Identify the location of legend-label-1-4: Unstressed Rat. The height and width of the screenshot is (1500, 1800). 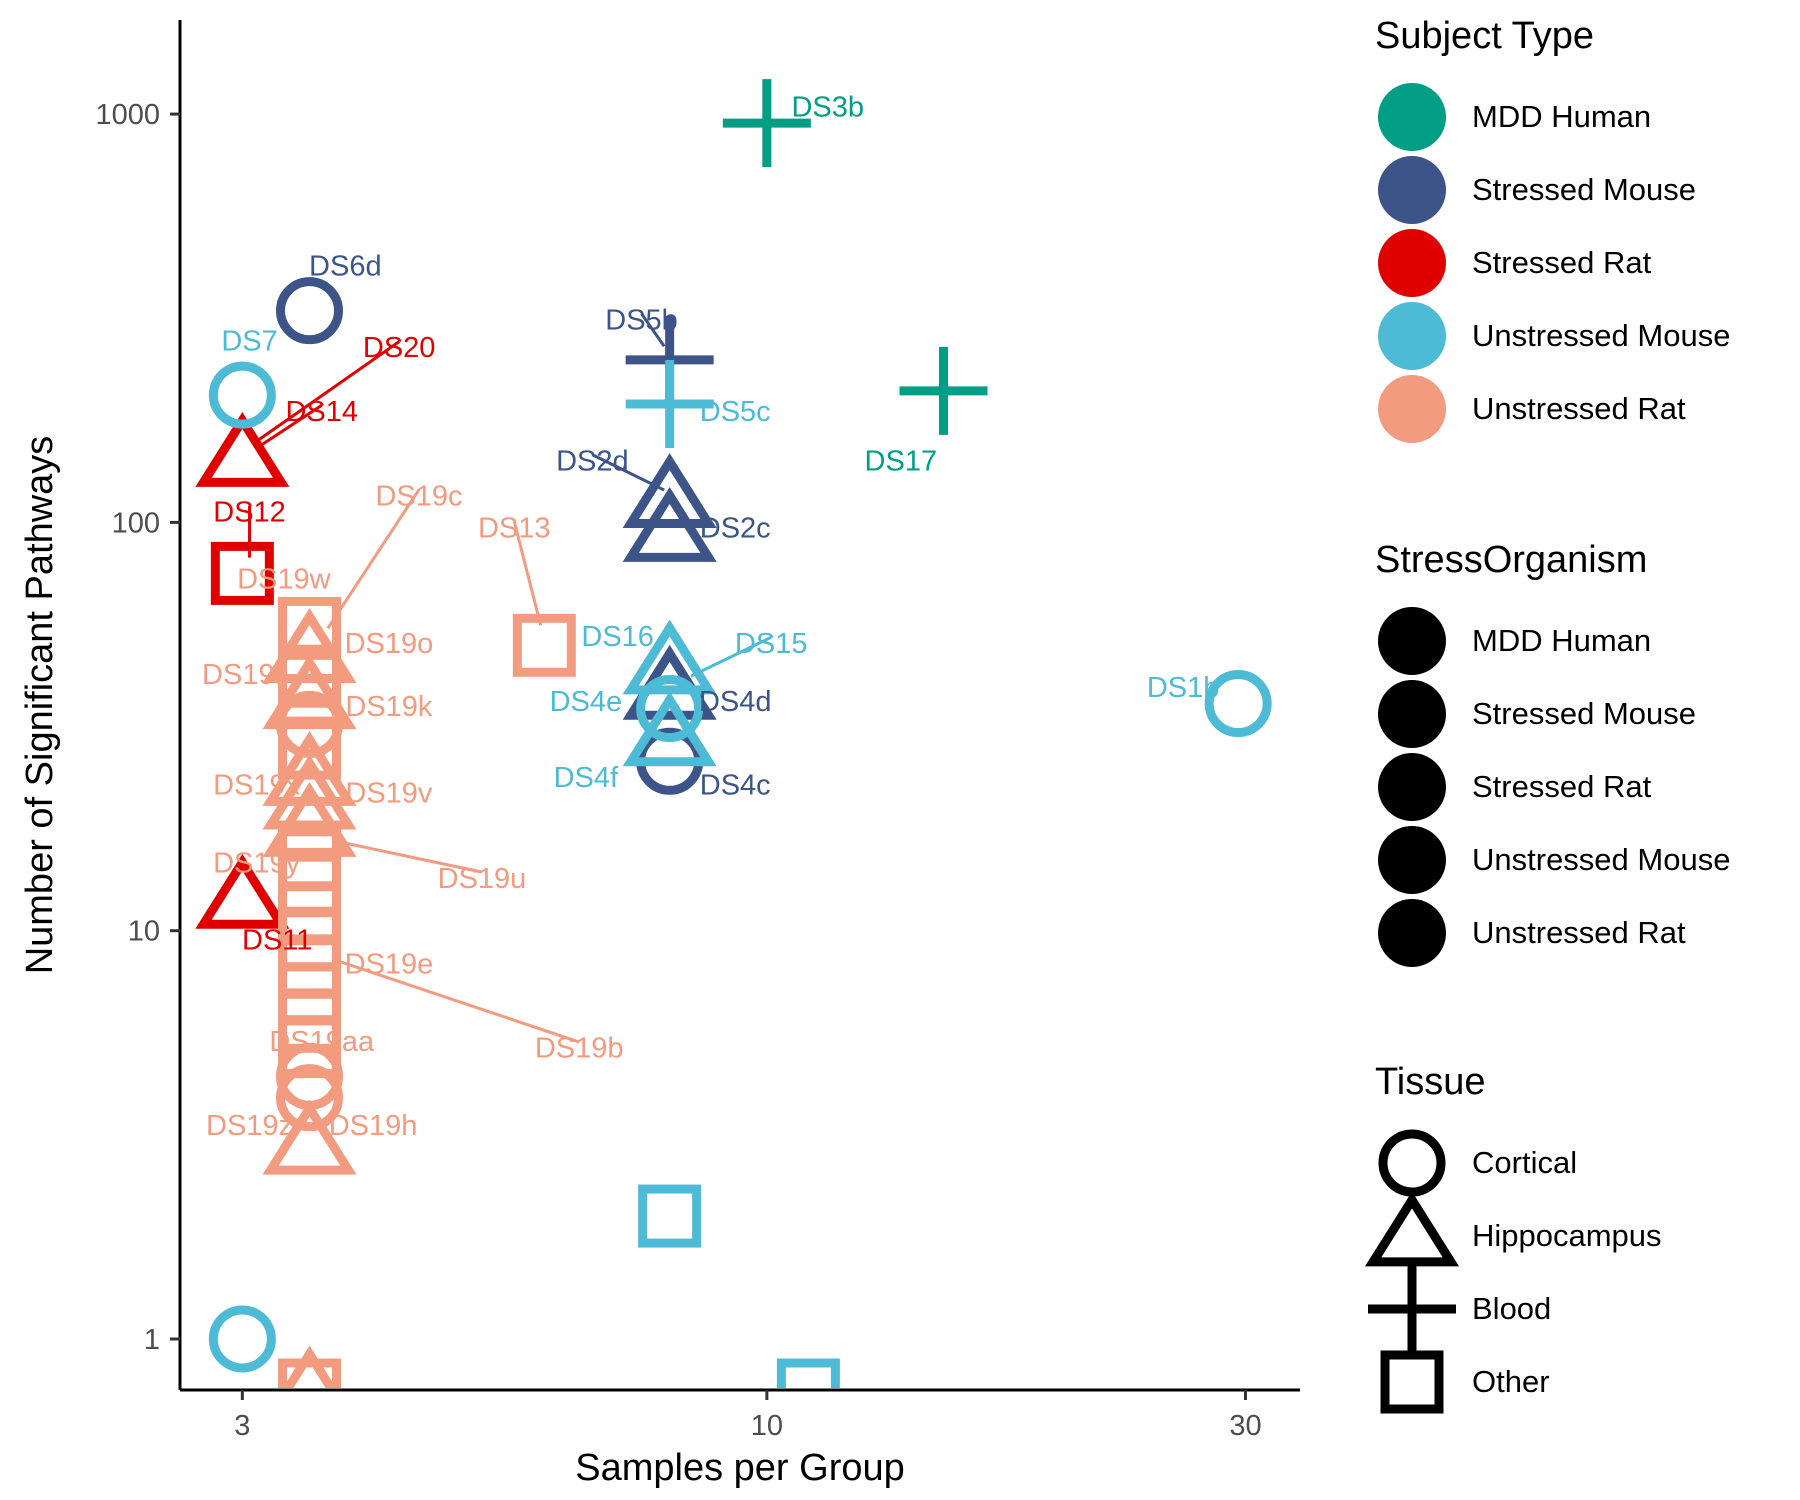
(1579, 932).